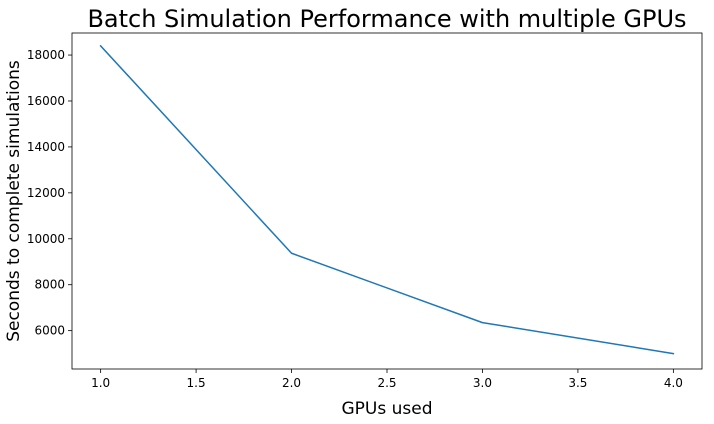 The height and width of the screenshot is (424, 714). I want to click on x-tick-label: 3.5, so click(577, 383).